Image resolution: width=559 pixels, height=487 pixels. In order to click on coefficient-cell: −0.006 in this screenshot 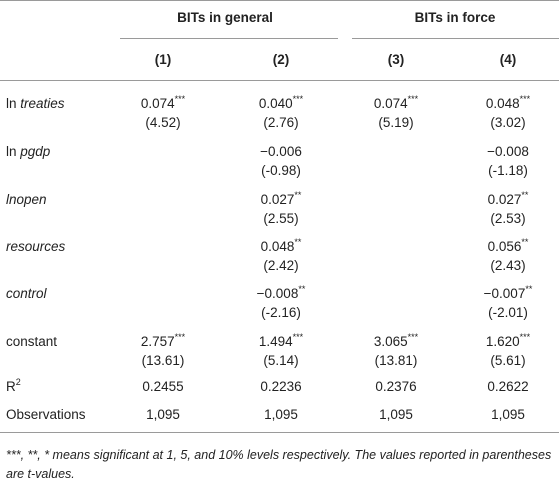, I will do `click(281, 152)`.